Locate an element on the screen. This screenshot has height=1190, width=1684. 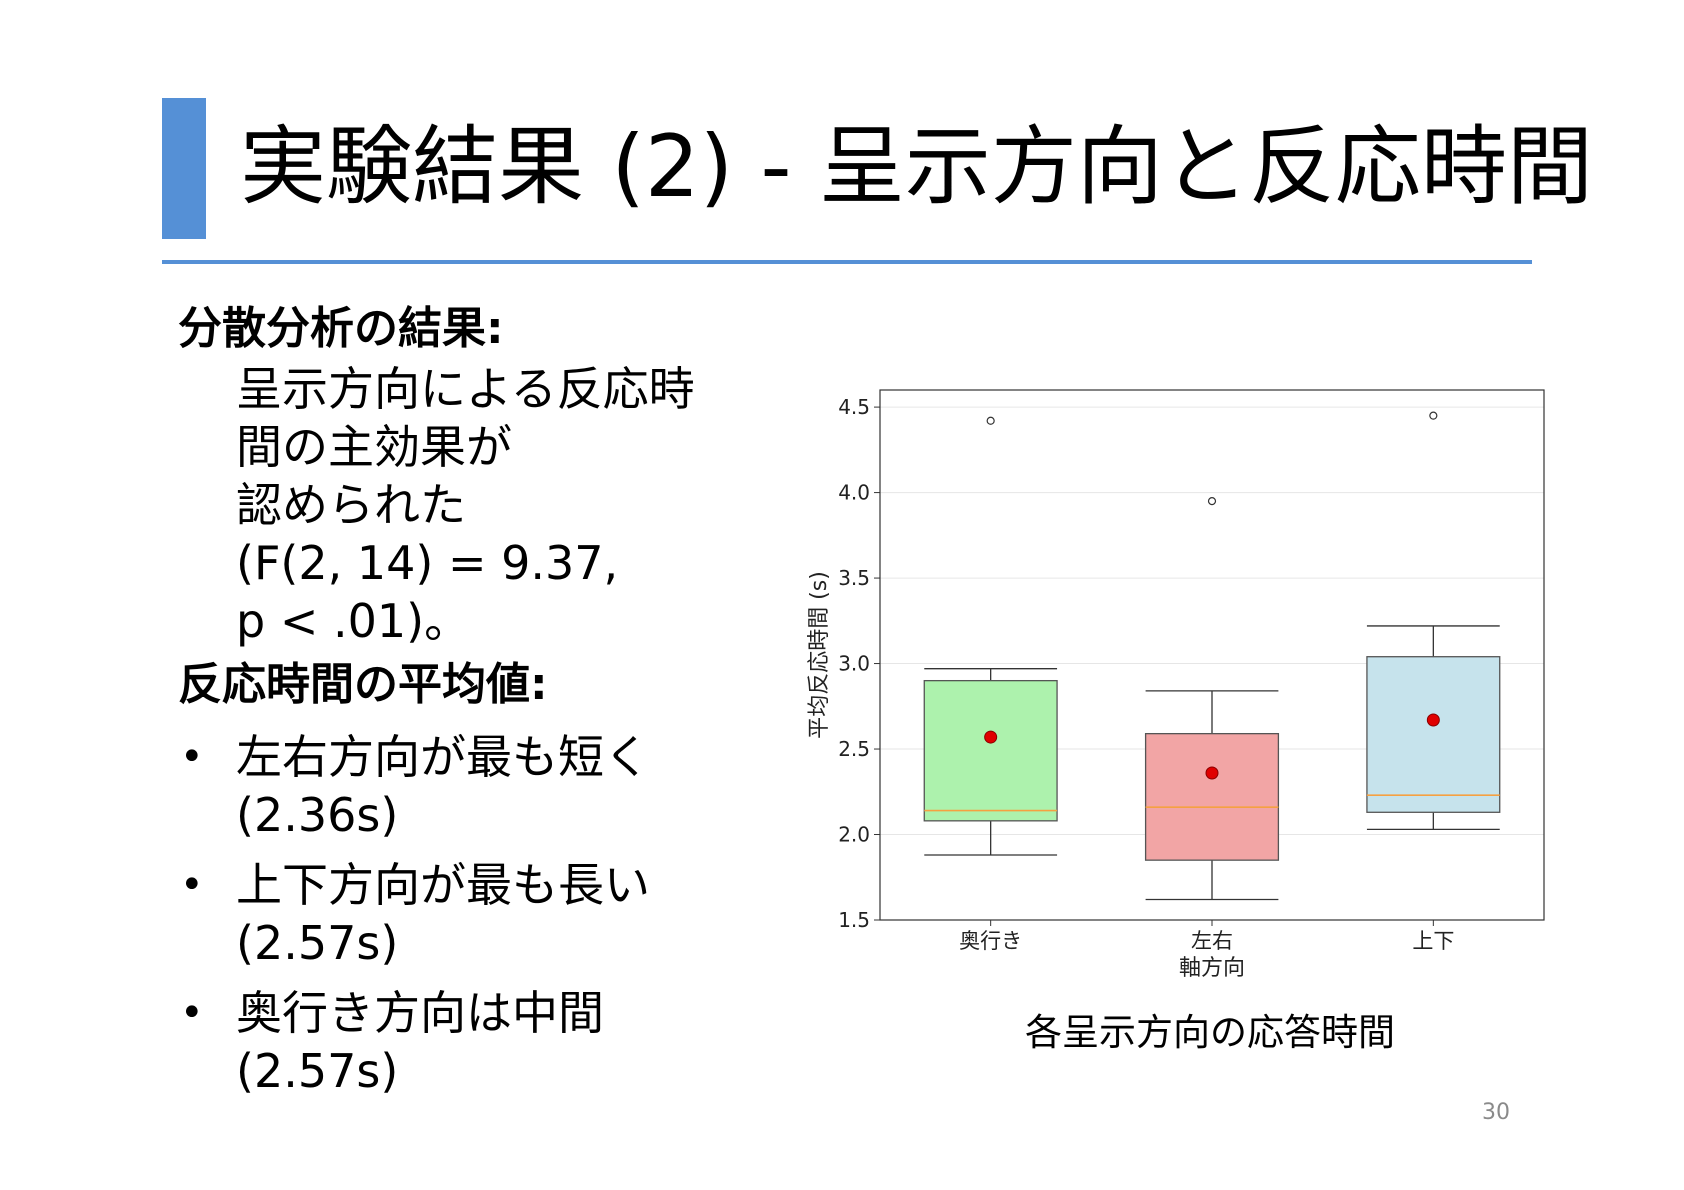
bullet-text: 左右方向が最も短く is located at coordinates (443, 757).